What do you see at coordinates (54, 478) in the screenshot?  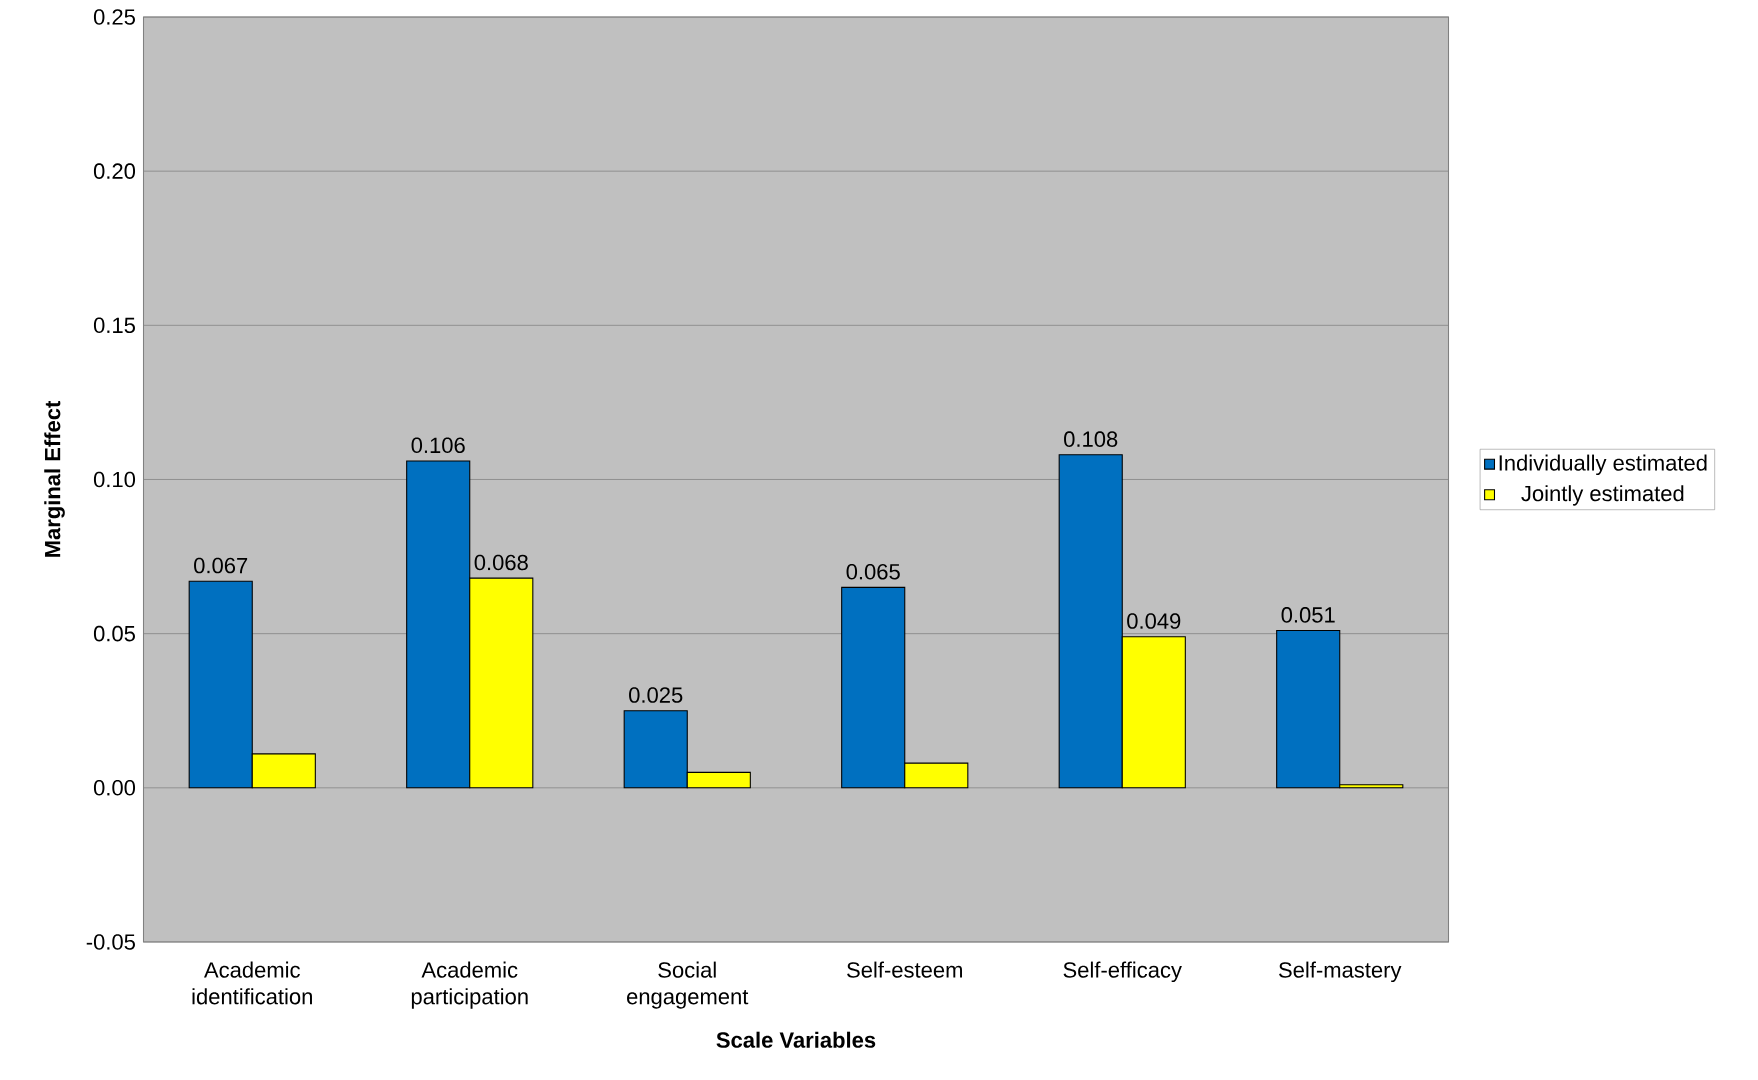 I see `y-axis-title: Marginal Effect` at bounding box center [54, 478].